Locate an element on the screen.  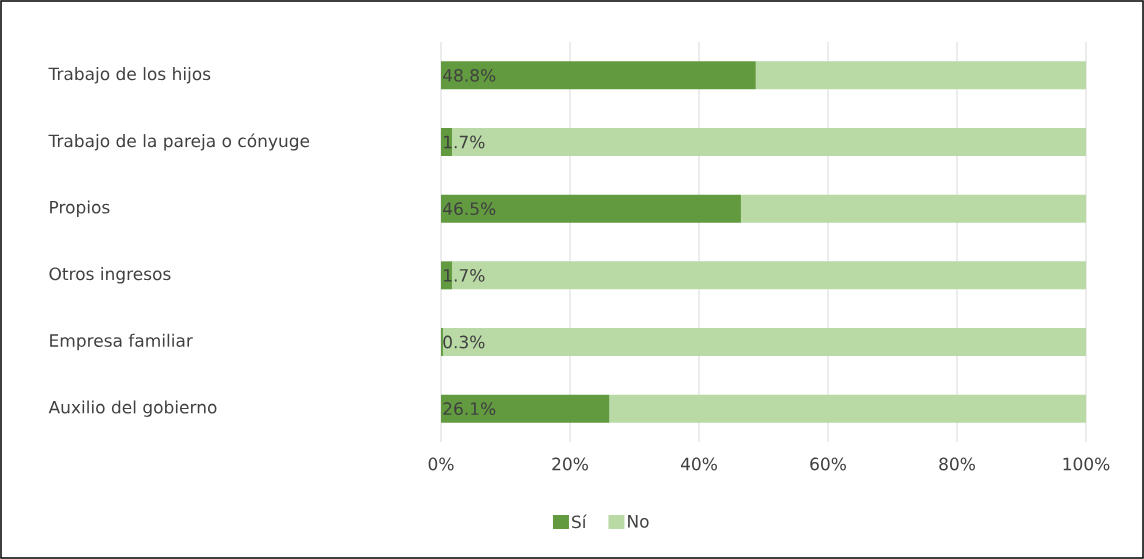
y-tick-label: Auxilio del gobierno is located at coordinates (132, 408).